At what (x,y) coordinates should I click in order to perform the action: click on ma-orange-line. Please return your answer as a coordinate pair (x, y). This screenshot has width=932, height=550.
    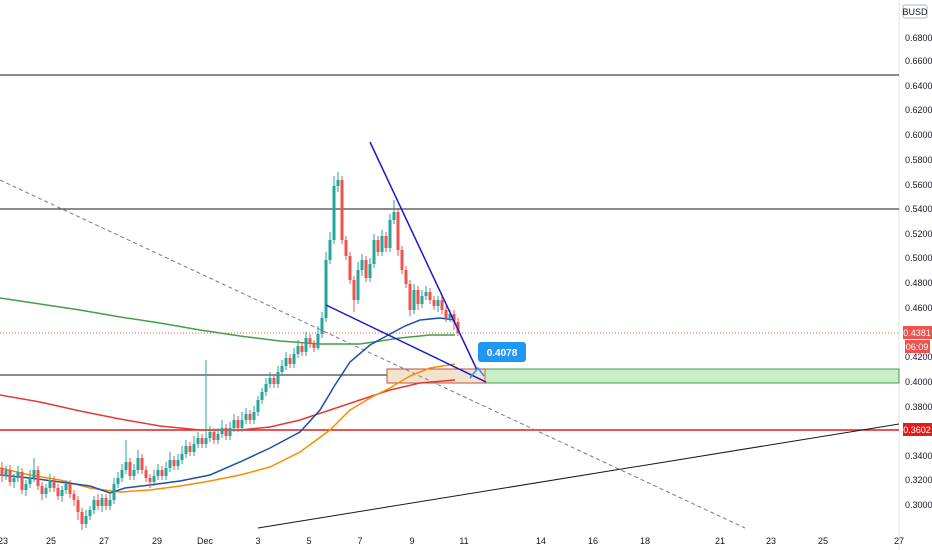
    Looking at the image, I should click on (228, 428).